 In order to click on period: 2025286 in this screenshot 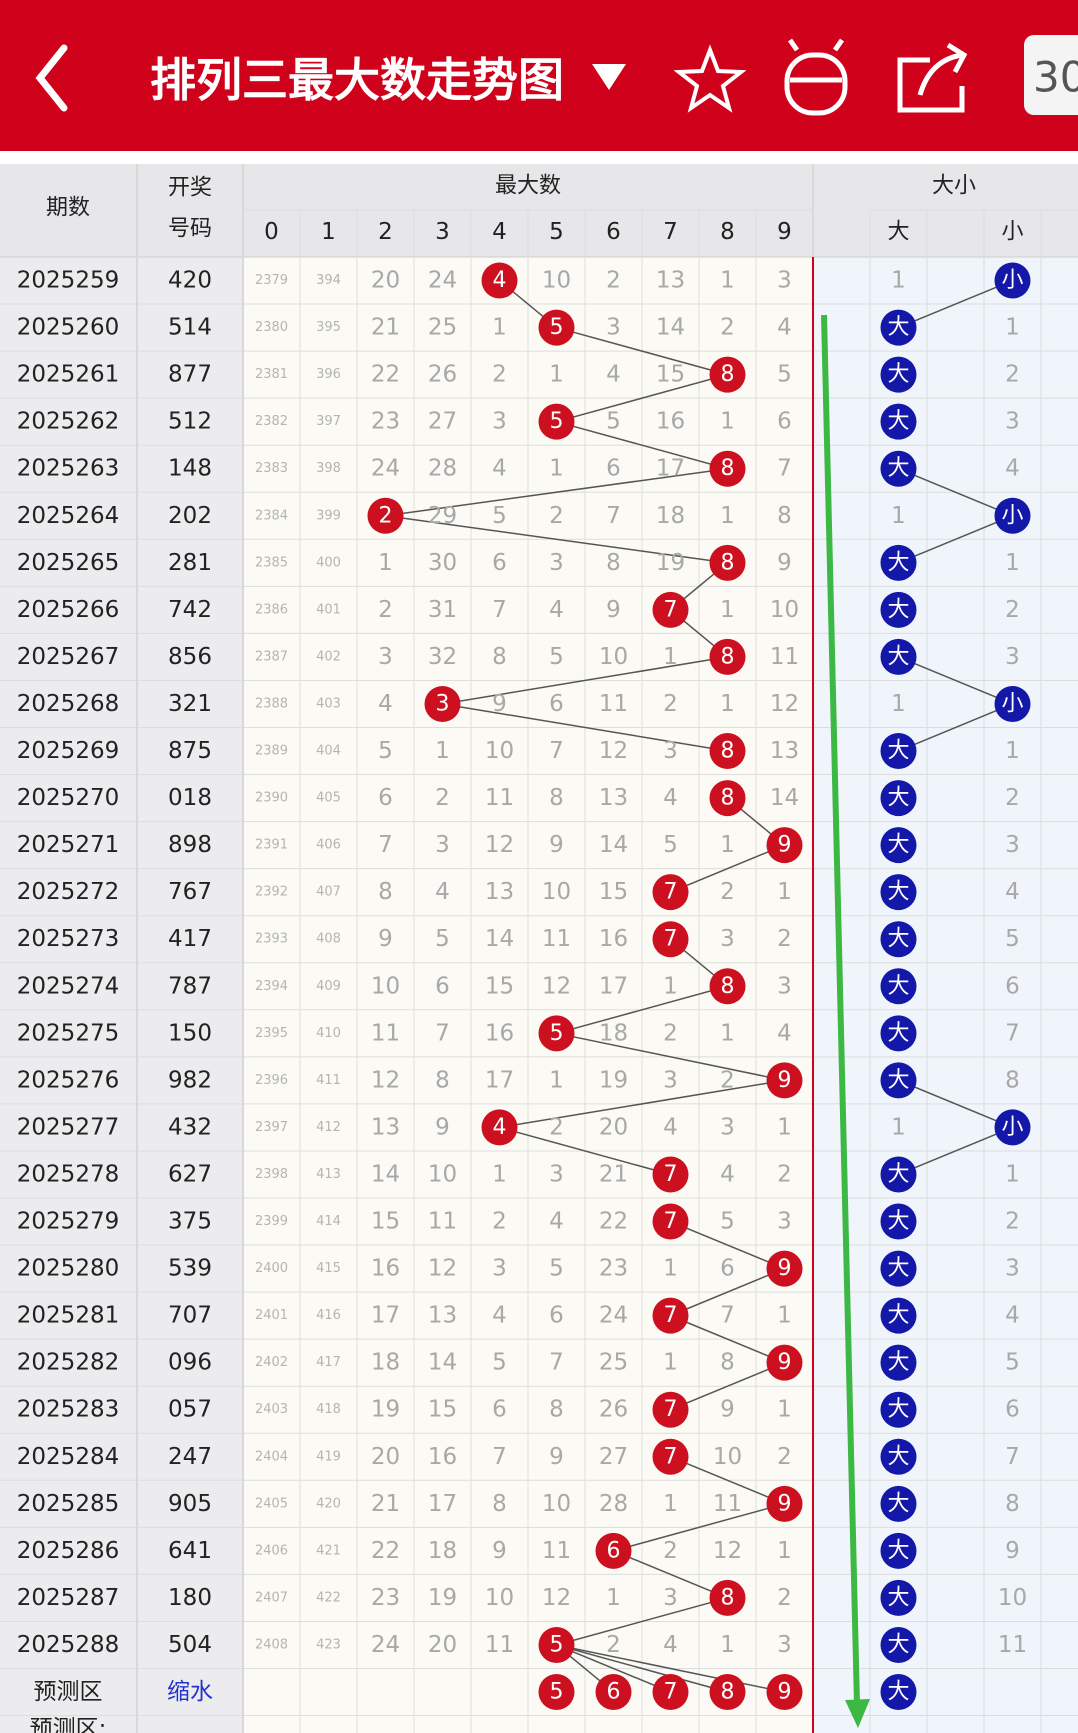, I will do `click(68, 1551)`.